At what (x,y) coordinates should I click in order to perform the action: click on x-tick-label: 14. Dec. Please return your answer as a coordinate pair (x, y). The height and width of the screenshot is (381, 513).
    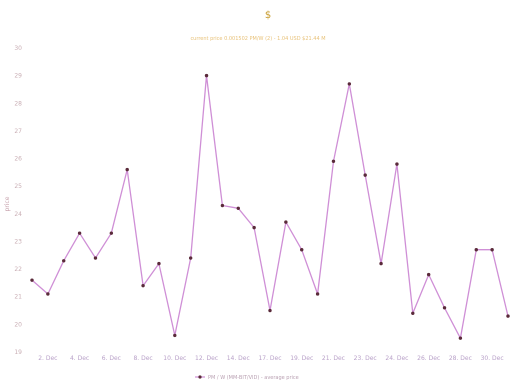
    Looking at the image, I should click on (238, 358).